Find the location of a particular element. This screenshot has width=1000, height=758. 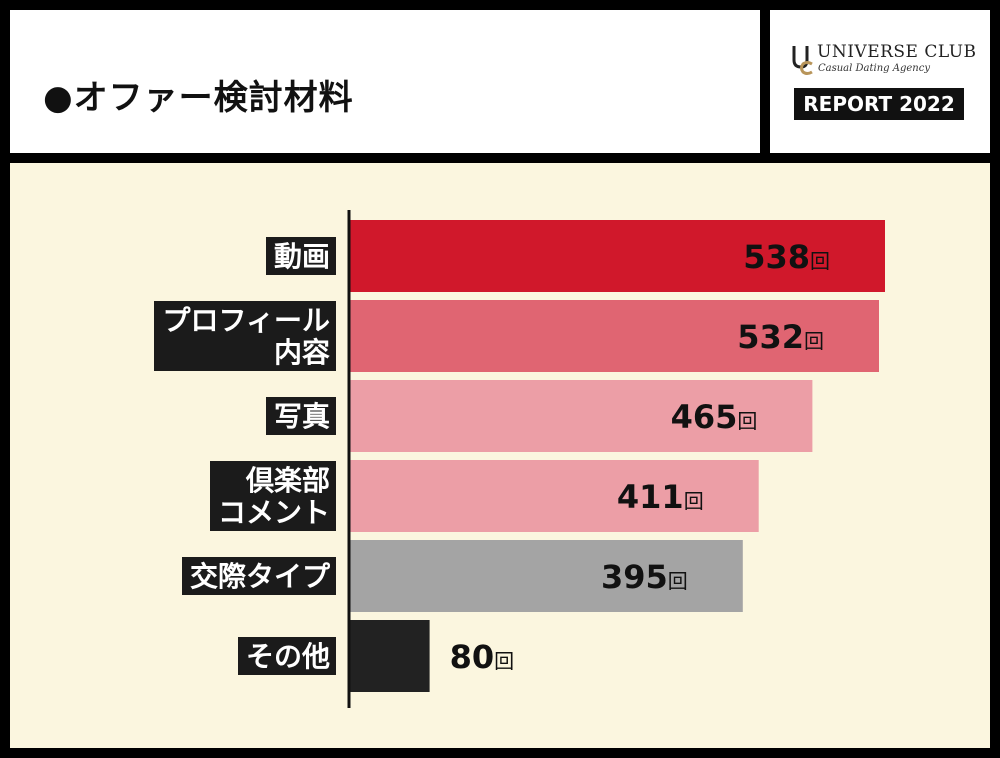

category-label: その他 is located at coordinates (288, 656).